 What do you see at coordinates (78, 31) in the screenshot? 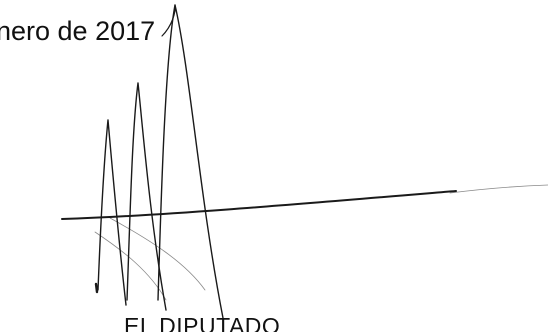
I see `date-text: nero de 2017` at bounding box center [78, 31].